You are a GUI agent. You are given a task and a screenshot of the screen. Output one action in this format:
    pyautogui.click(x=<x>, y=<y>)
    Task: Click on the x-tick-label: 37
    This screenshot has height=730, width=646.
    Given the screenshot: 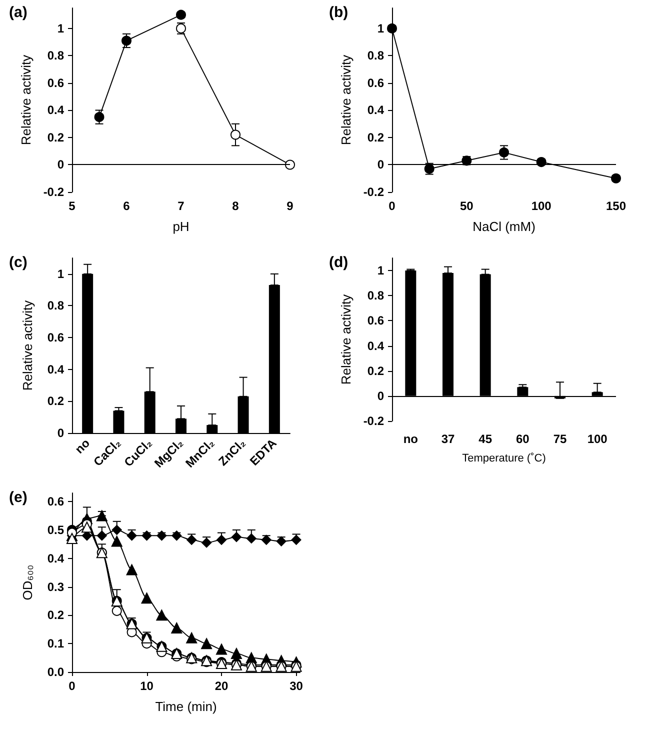 What is the action you would take?
    pyautogui.click(x=448, y=439)
    